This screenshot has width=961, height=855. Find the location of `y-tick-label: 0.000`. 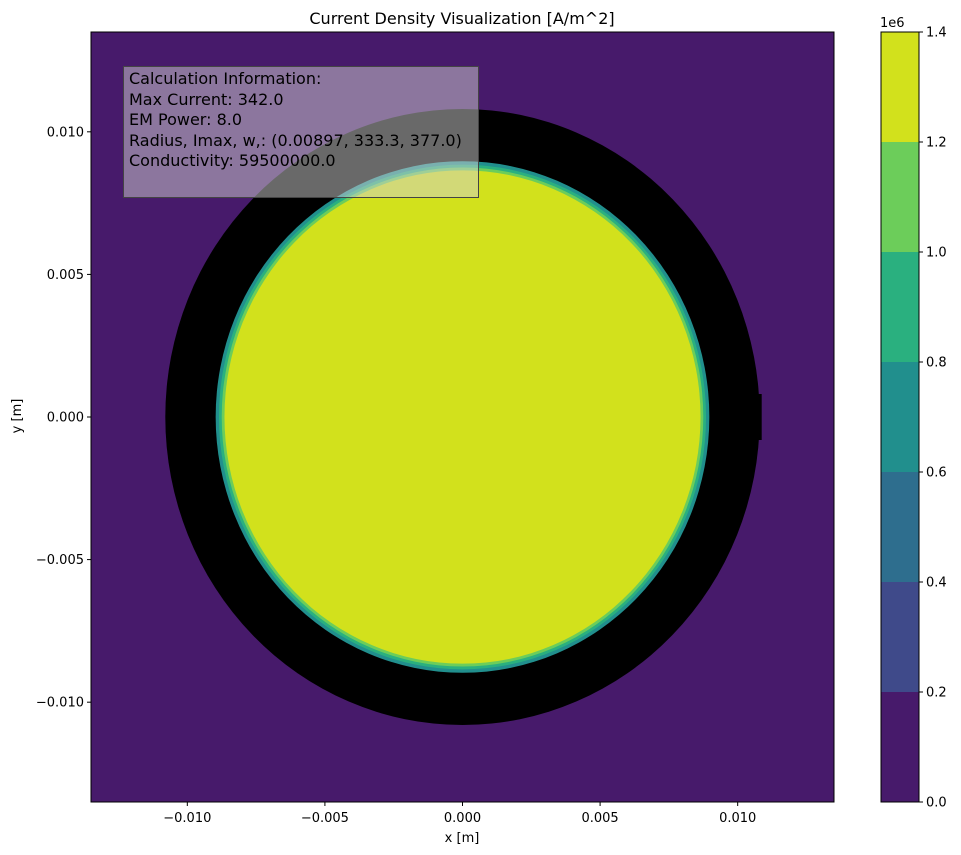

y-tick-label: 0.000 is located at coordinates (65, 418).